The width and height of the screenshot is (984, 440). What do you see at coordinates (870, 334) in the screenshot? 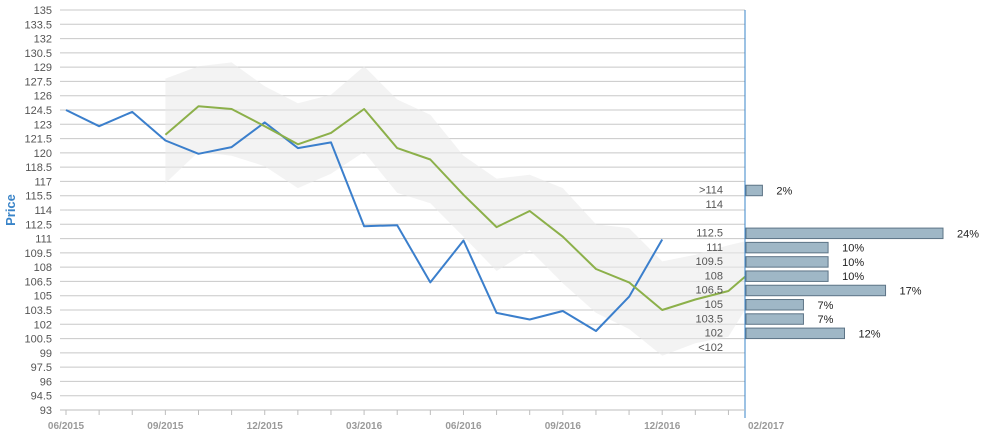
I see `distribution-percent-label: 12%` at bounding box center [870, 334].